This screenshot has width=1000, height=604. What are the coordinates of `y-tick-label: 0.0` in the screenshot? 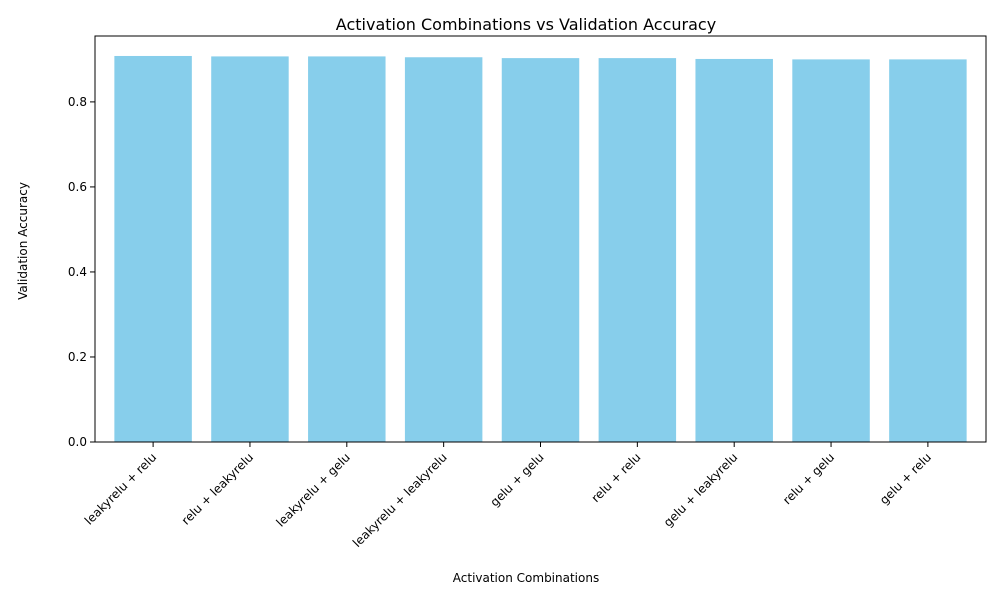 It's located at (77, 442).